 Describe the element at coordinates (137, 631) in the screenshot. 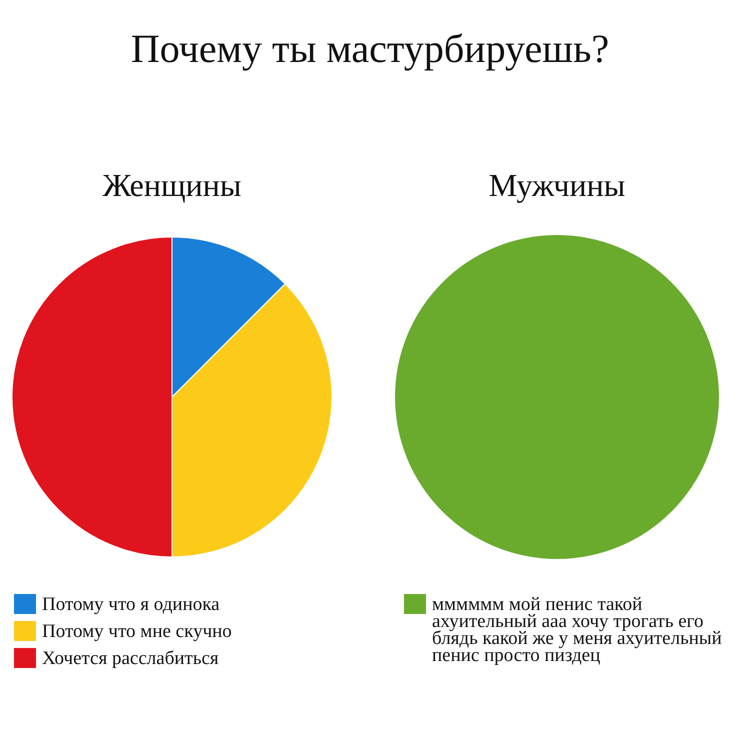

I see `legend-label: Потому что мне скучно` at that location.